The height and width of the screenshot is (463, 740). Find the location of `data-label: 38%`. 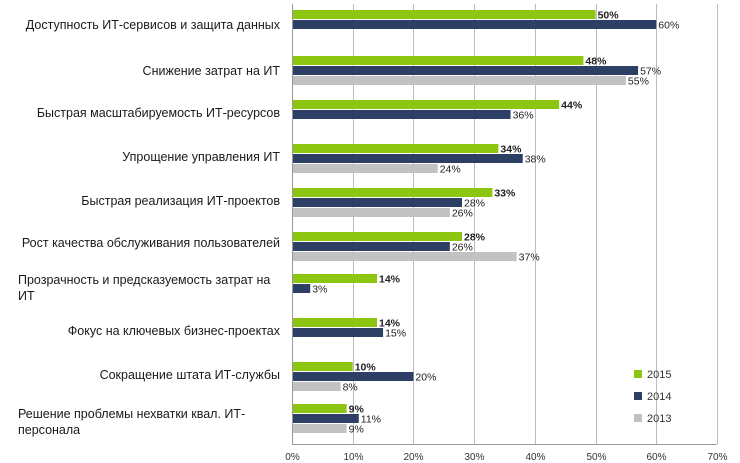

data-label: 38% is located at coordinates (535, 160).